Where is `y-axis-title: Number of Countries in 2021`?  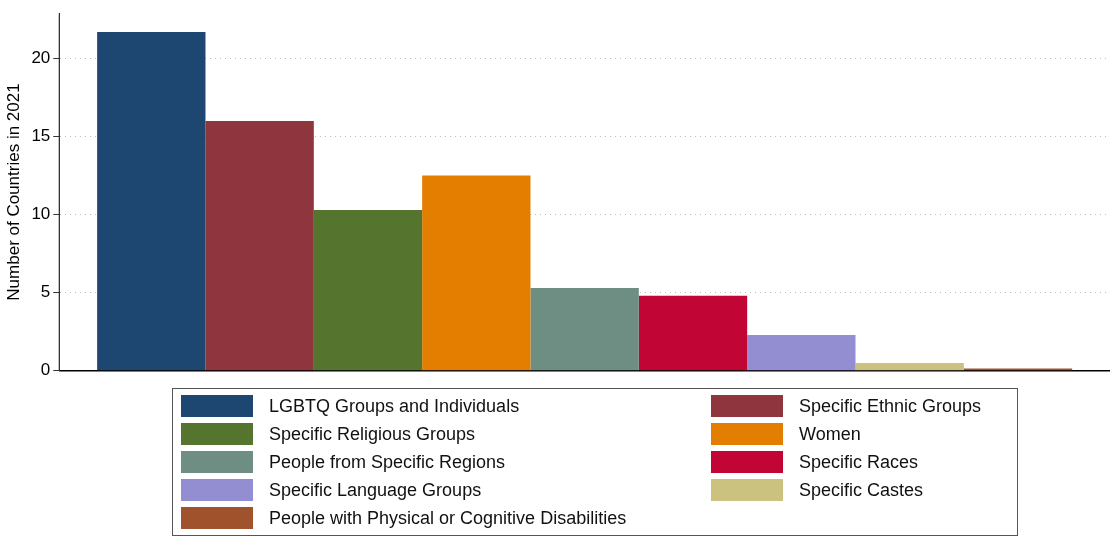 y-axis-title: Number of Countries in 2021 is located at coordinates (13, 192).